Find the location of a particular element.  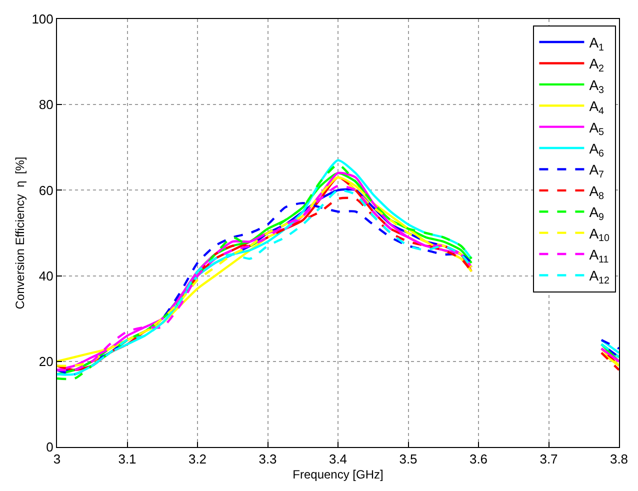

y-tick-label: 20 is located at coordinates (46, 361).